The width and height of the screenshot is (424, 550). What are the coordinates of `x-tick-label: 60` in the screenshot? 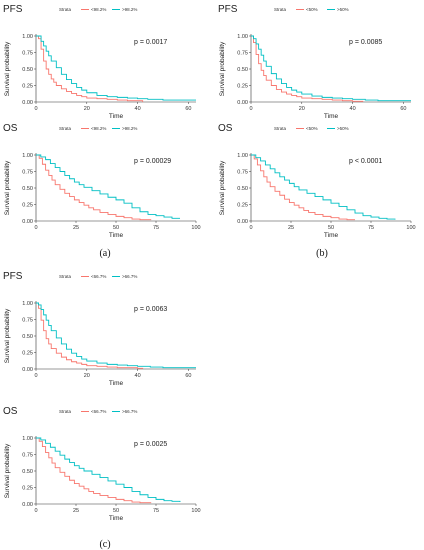 It's located at (188, 109).